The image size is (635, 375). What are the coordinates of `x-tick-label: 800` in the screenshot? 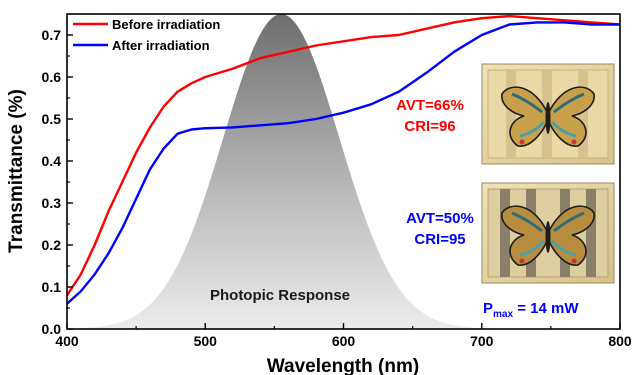 It's located at (620, 341).